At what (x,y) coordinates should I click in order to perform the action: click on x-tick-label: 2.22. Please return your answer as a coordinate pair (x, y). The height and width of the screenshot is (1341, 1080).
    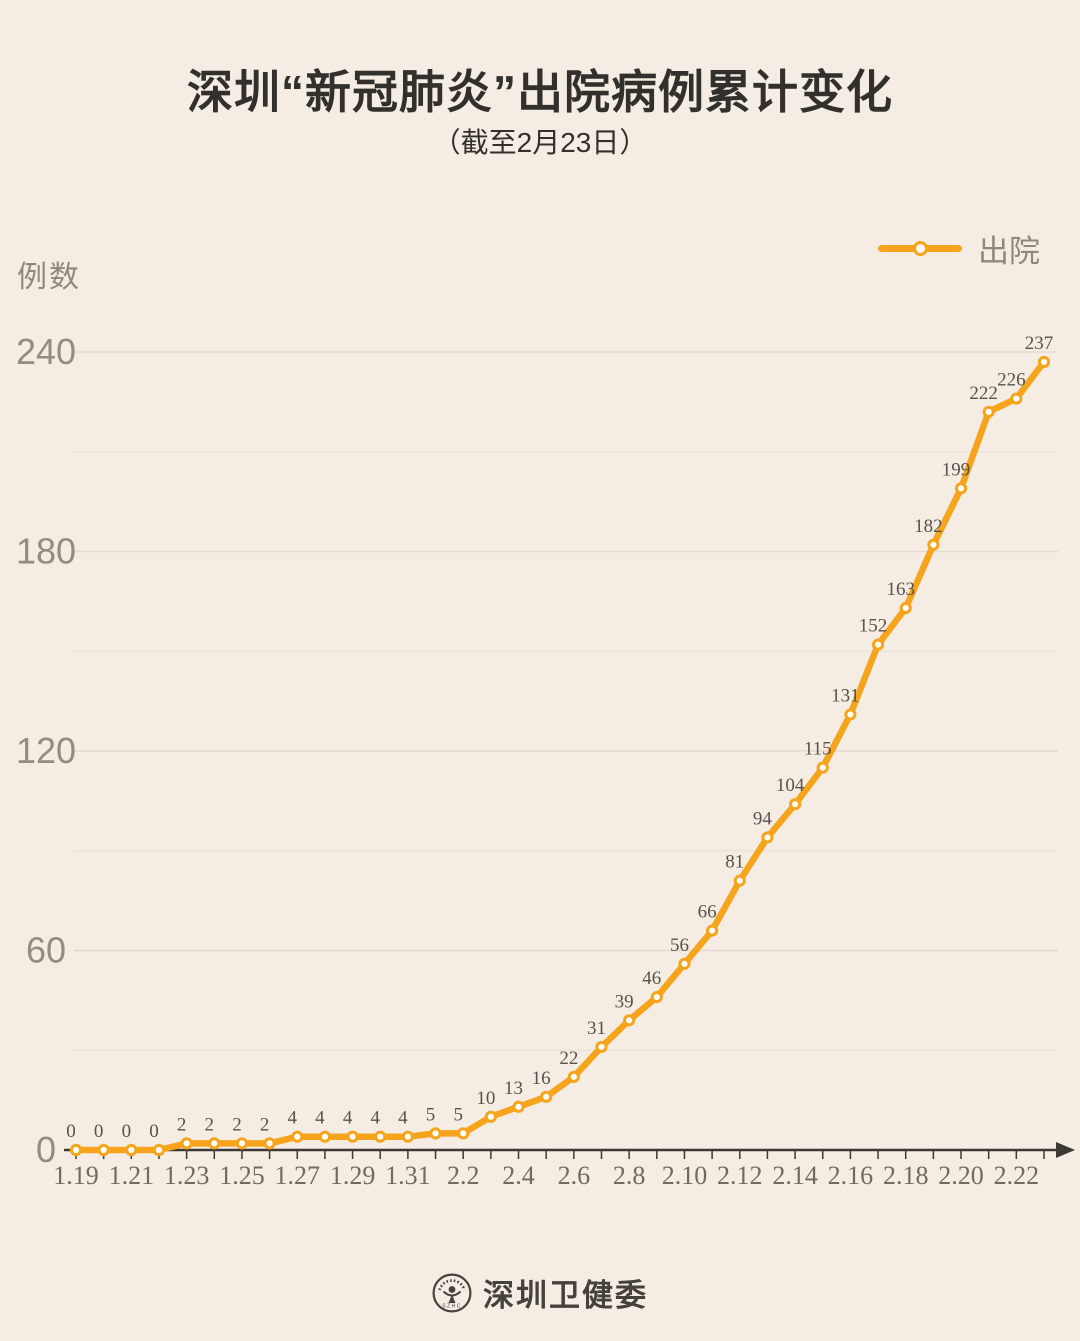
    Looking at the image, I should click on (1017, 1175).